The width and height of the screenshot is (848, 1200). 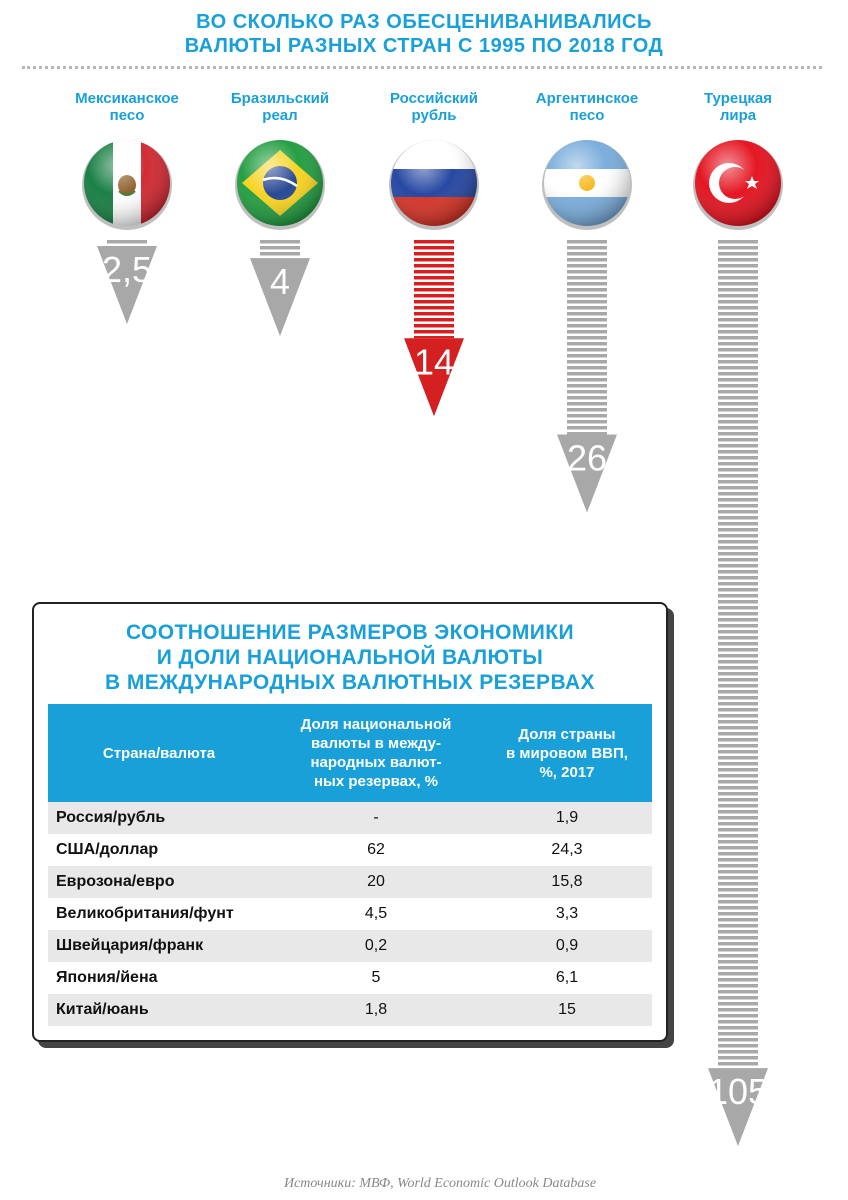 I want to click on table-cell-country: Китай/юань, so click(x=159, y=1010).